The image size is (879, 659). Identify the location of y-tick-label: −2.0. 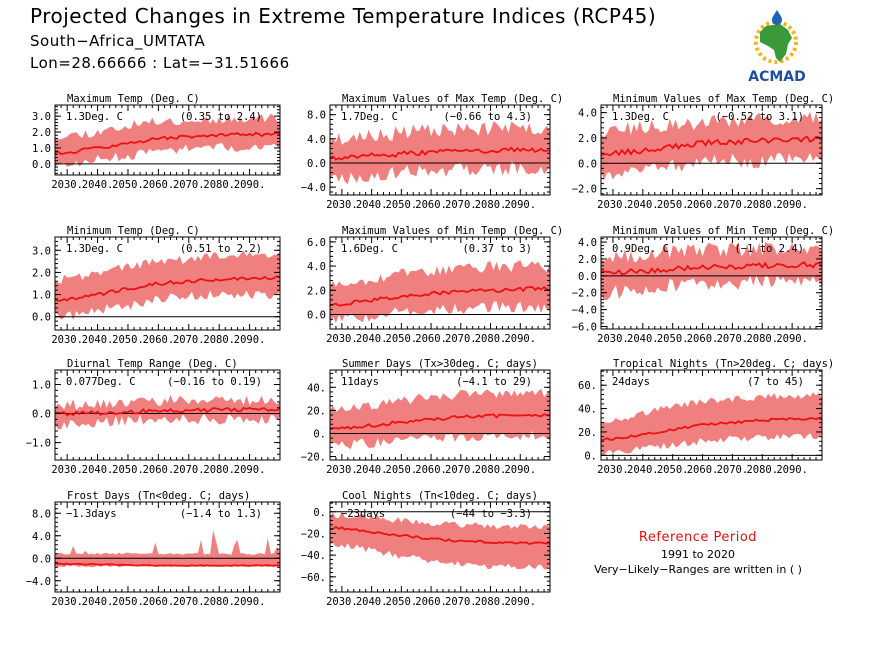
(584, 190).